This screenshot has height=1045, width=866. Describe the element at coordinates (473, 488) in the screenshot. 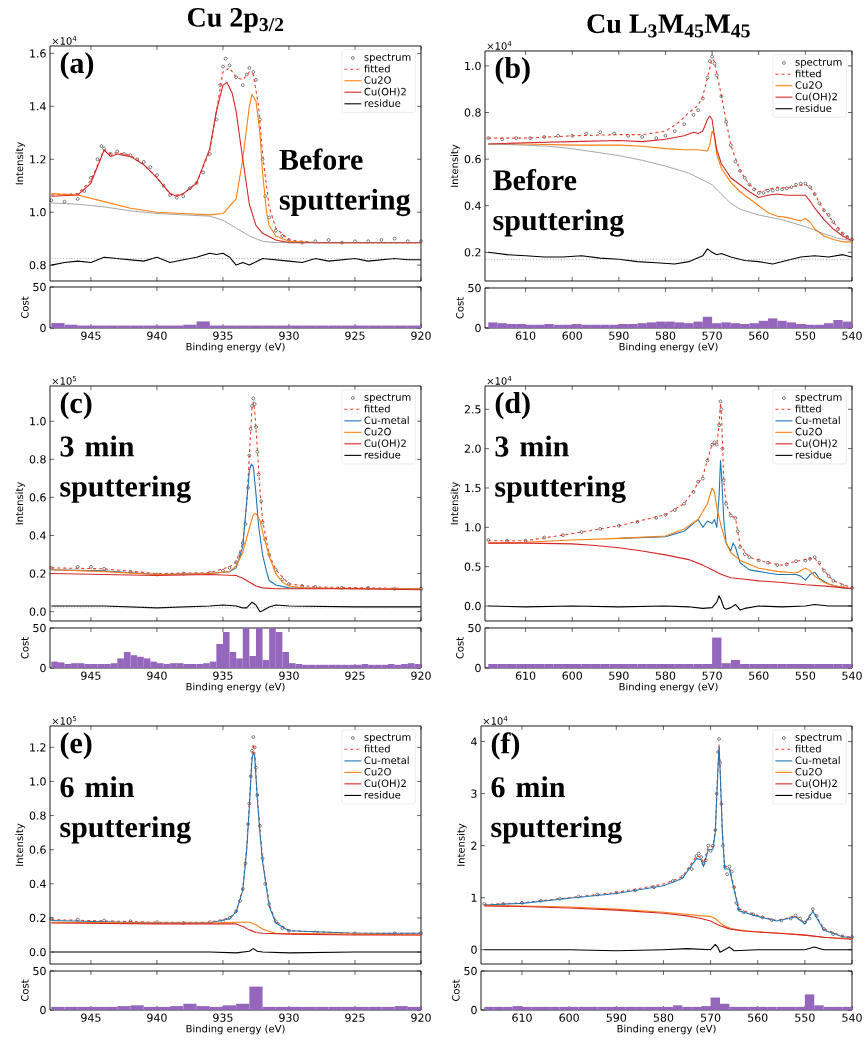

I see `y-tick-label: 1.5` at that location.